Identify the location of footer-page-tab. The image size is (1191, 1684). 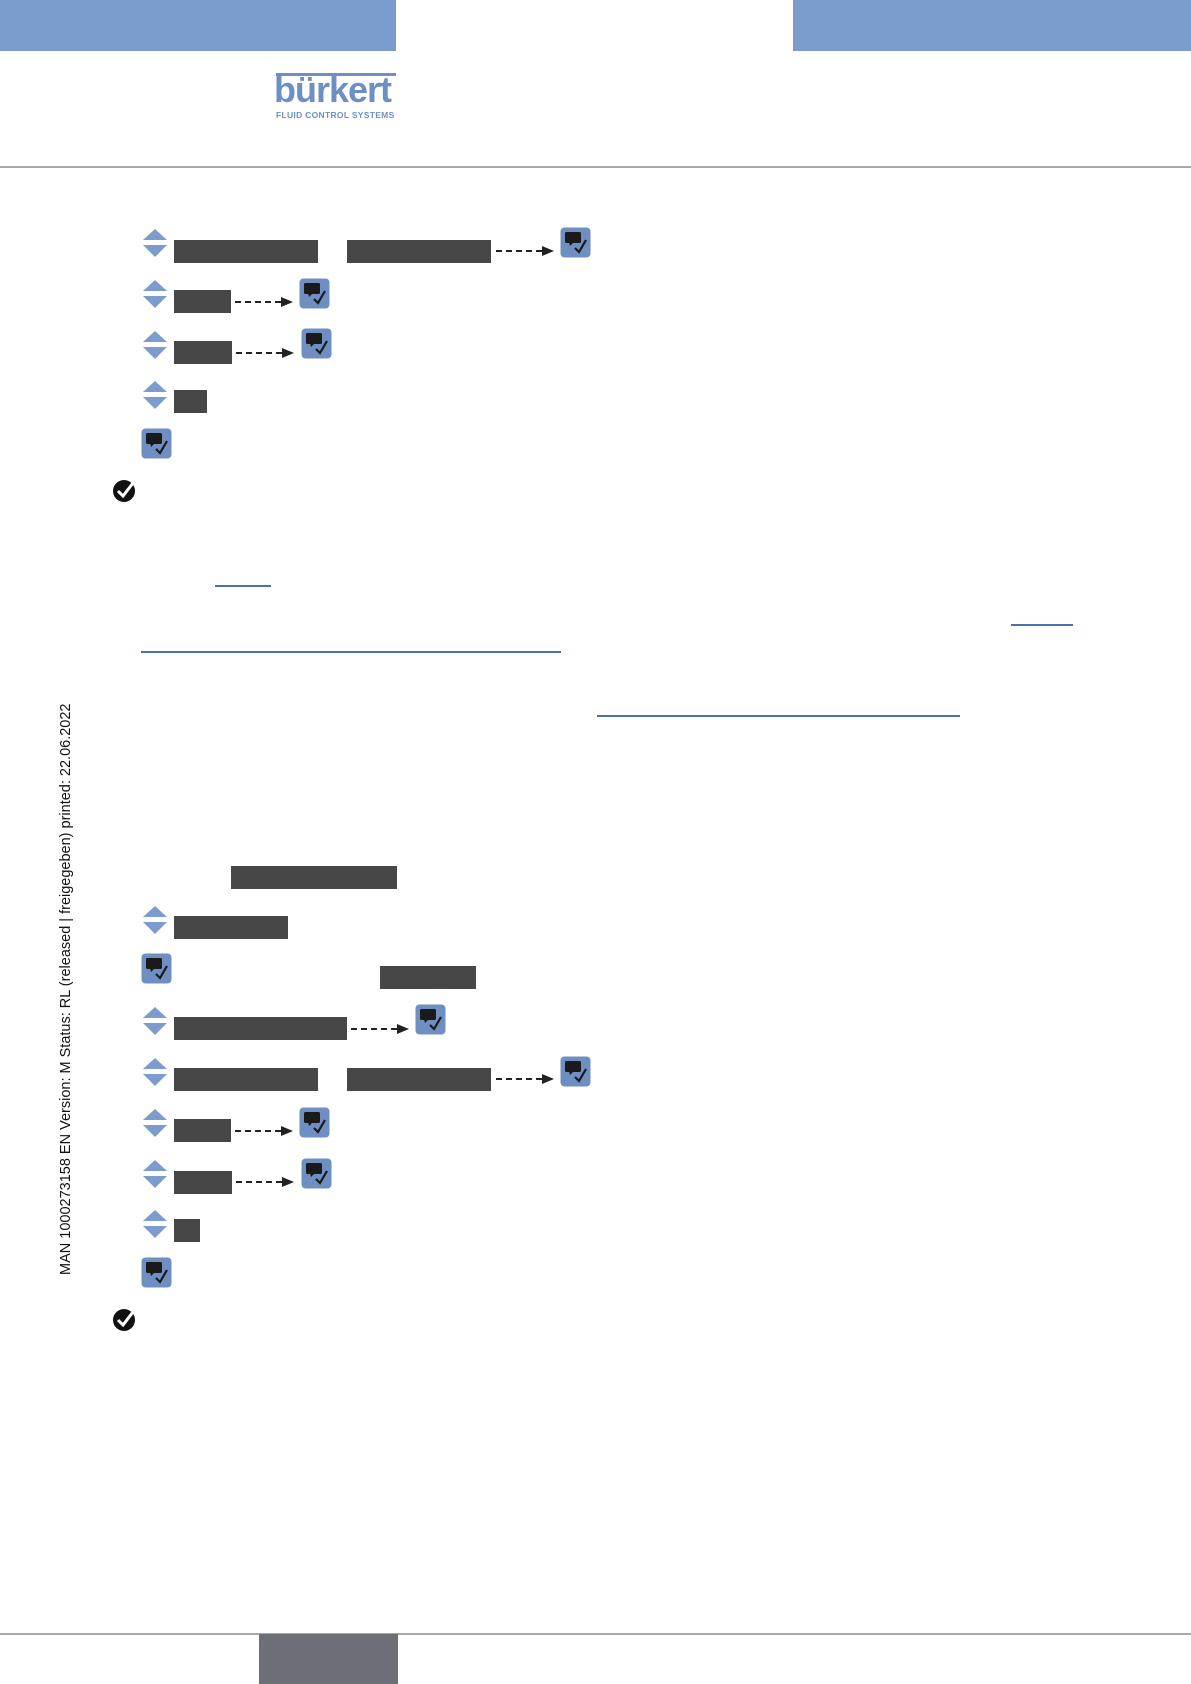
(328, 1659).